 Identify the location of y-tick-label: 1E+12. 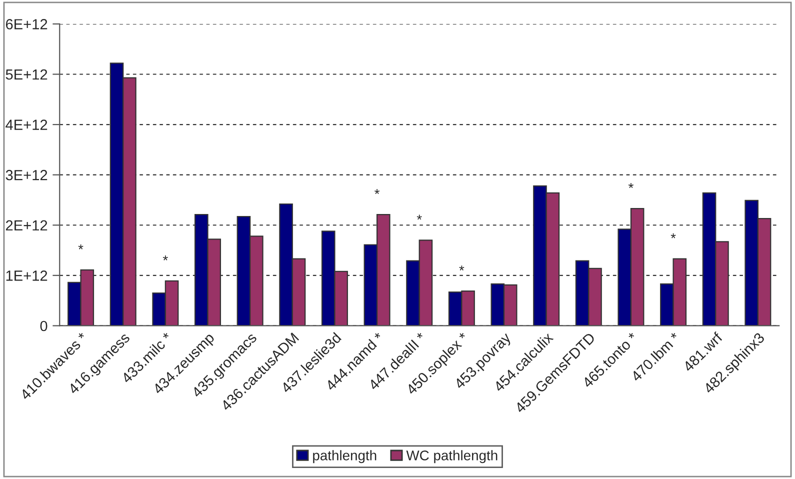
(27, 275).